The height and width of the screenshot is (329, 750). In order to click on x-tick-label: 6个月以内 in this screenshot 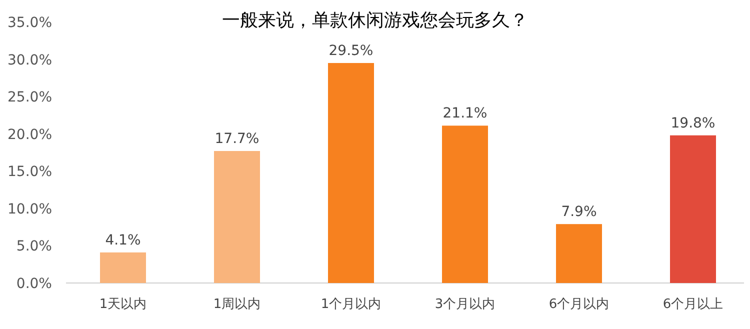, I will do `click(579, 304)`.